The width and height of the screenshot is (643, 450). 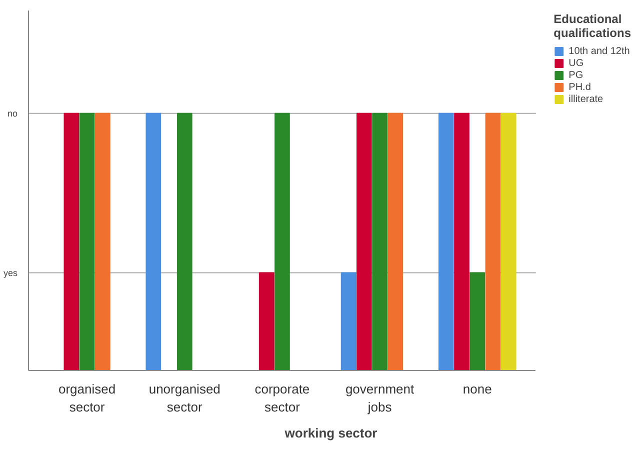 I want to click on x-tick-label: organised sector, so click(x=87, y=398).